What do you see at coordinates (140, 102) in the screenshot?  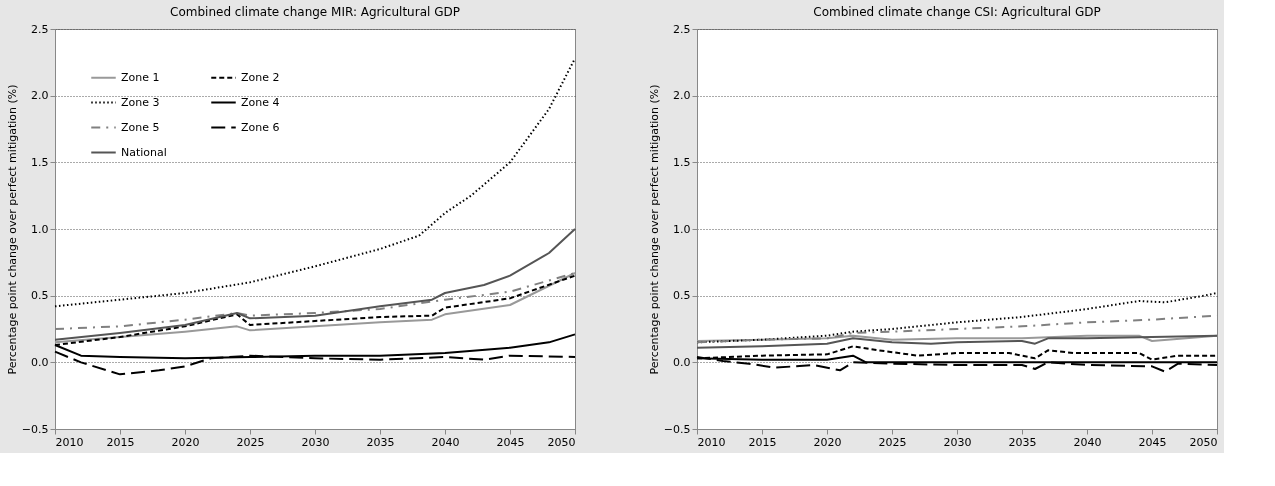 I see `legend-label: Zone 3` at bounding box center [140, 102].